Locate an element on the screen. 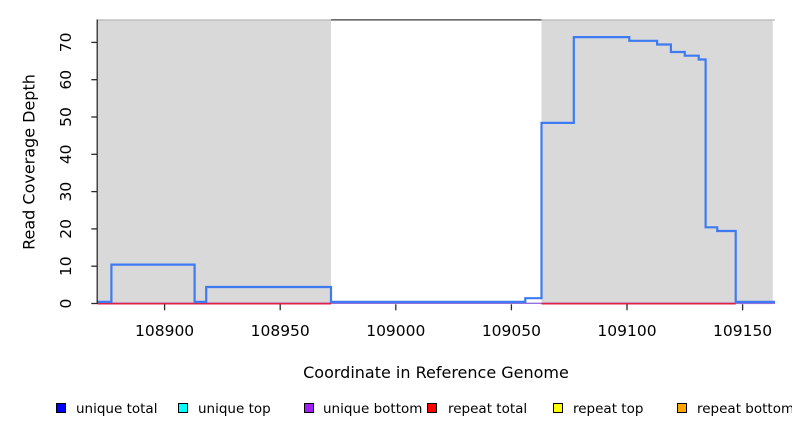 The image size is (792, 432). legend-label-unique-top: unique top is located at coordinates (234, 409).